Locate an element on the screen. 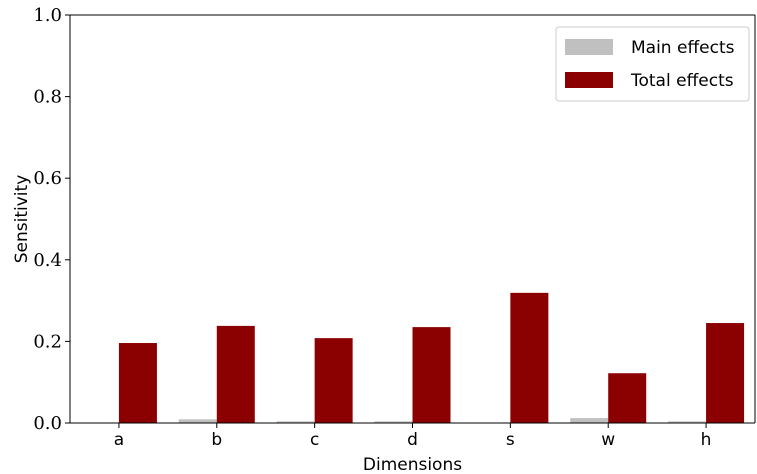 The height and width of the screenshot is (474, 757). y-tick-label: 0.0 is located at coordinates (47, 423).